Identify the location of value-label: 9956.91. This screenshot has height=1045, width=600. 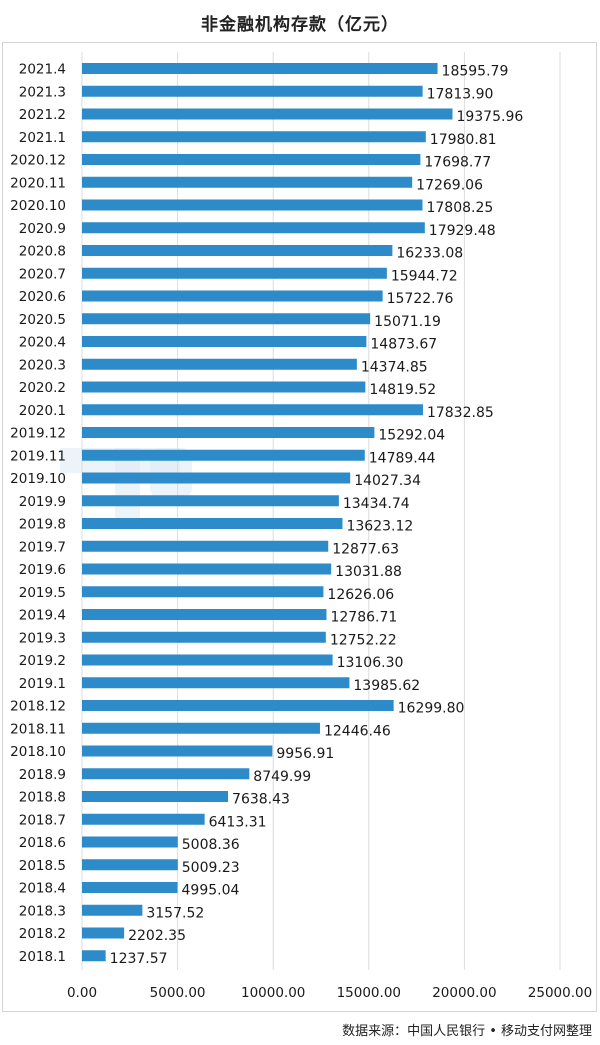
(305, 754).